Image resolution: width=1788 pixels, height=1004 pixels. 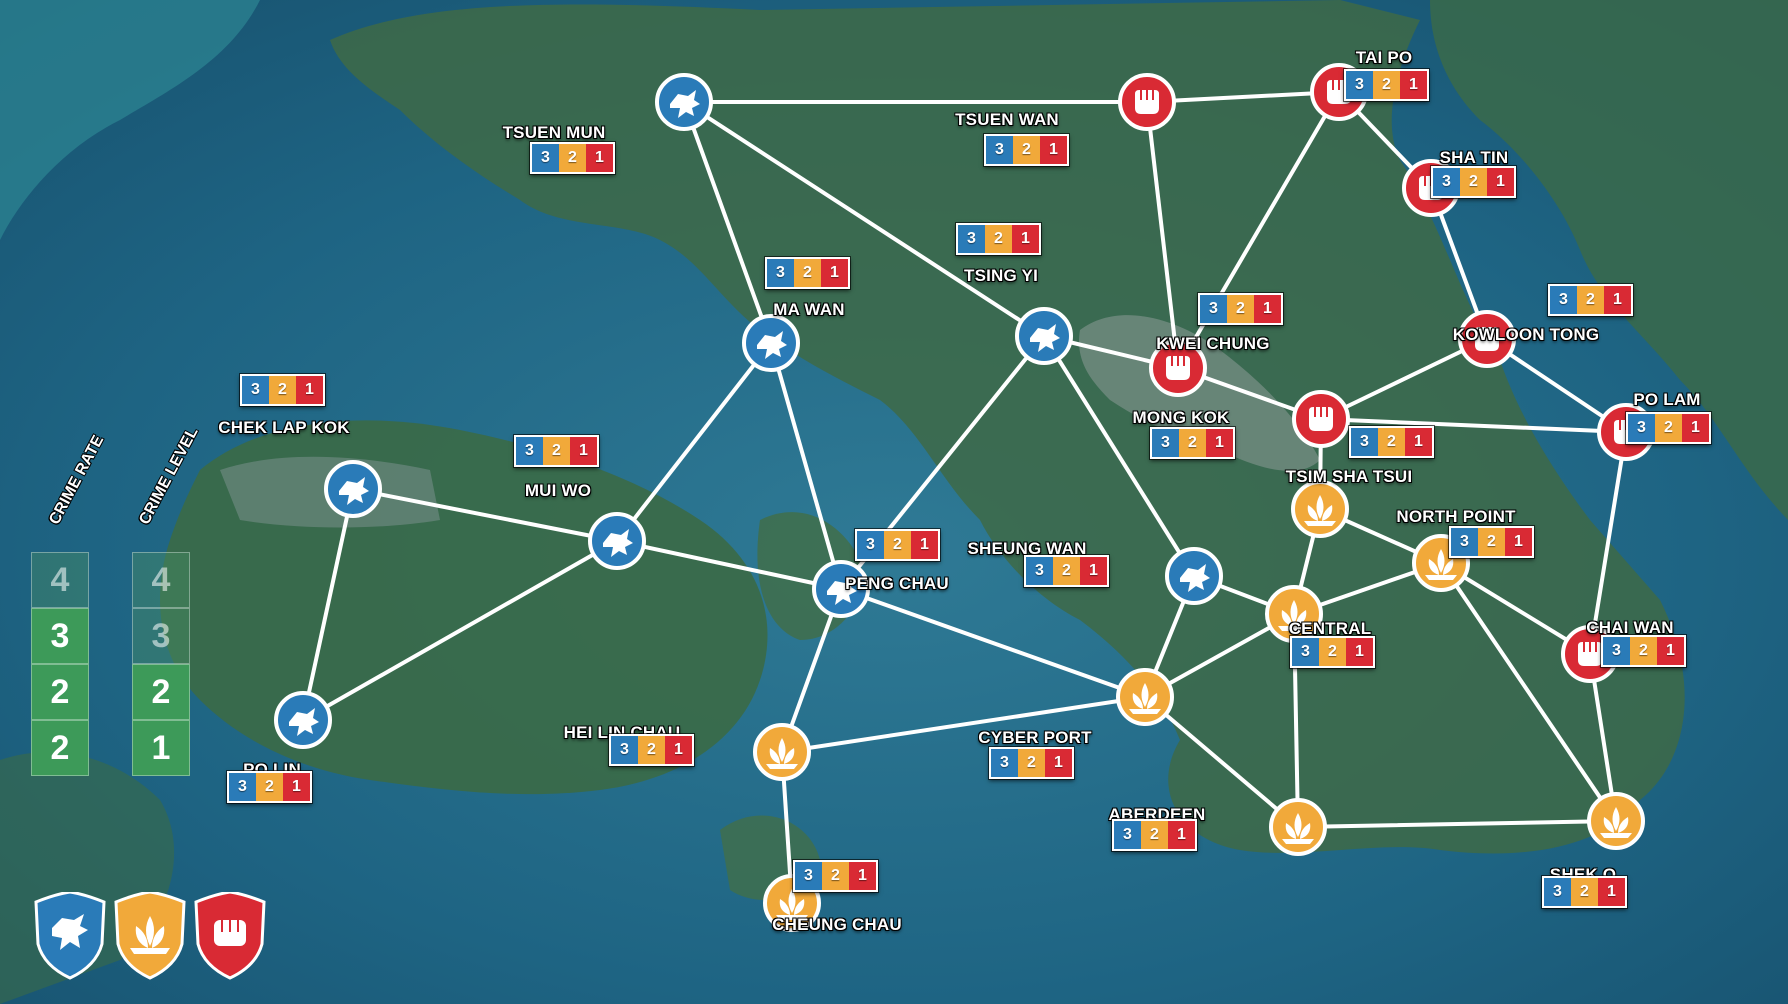 What do you see at coordinates (1330, 628) in the screenshot?
I see `district-label-central: CENTRAL` at bounding box center [1330, 628].